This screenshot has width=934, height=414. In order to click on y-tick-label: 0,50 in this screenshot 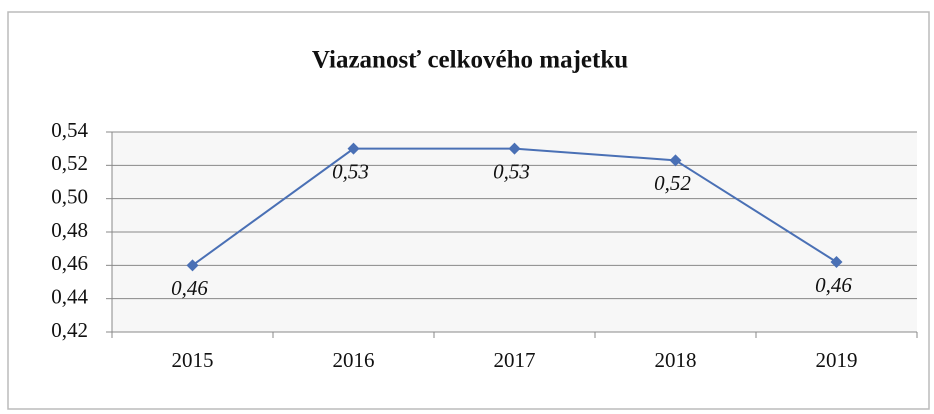, I will do `click(69, 196)`.